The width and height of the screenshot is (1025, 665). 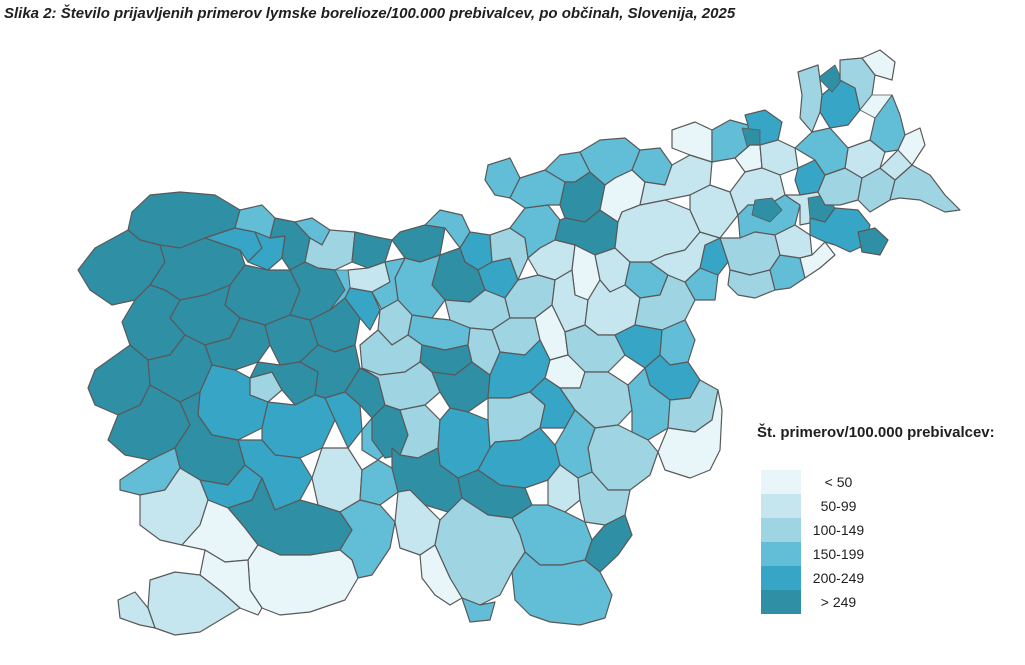 I want to click on legend-item: 50-99, so click(x=818, y=506).